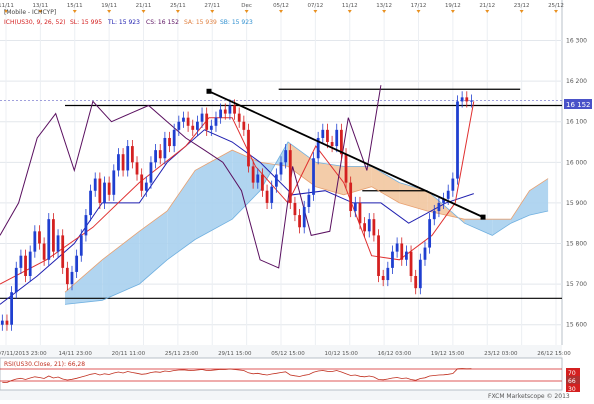 The height and width of the screenshot is (404, 594). I want to click on sl-label: SL: 15 995, so click(86, 22).